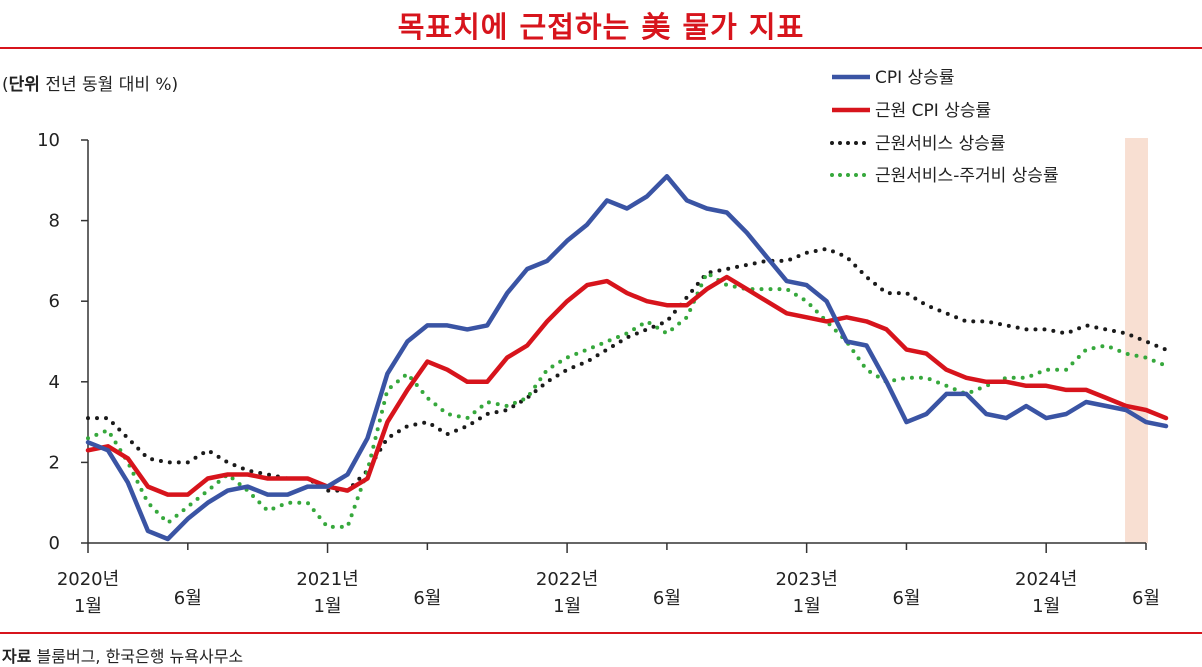  Describe the element at coordinates (967, 176) in the screenshot. I see `legend-label-supercore: 근원서비스-주거비 상승률` at that location.